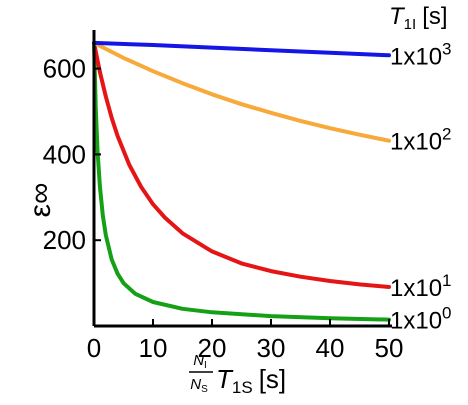 The image size is (468, 405). I want to click on legend-title: T1I [s], so click(418, 18).